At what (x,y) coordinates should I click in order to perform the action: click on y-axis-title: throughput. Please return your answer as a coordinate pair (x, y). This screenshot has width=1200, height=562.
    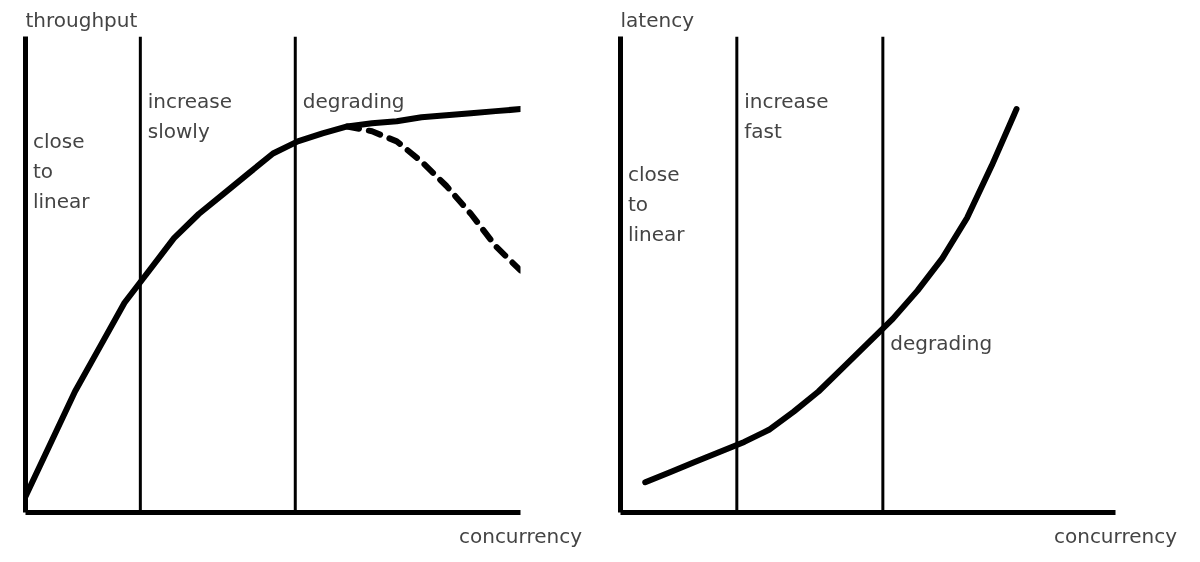
    Looking at the image, I should click on (81, 19).